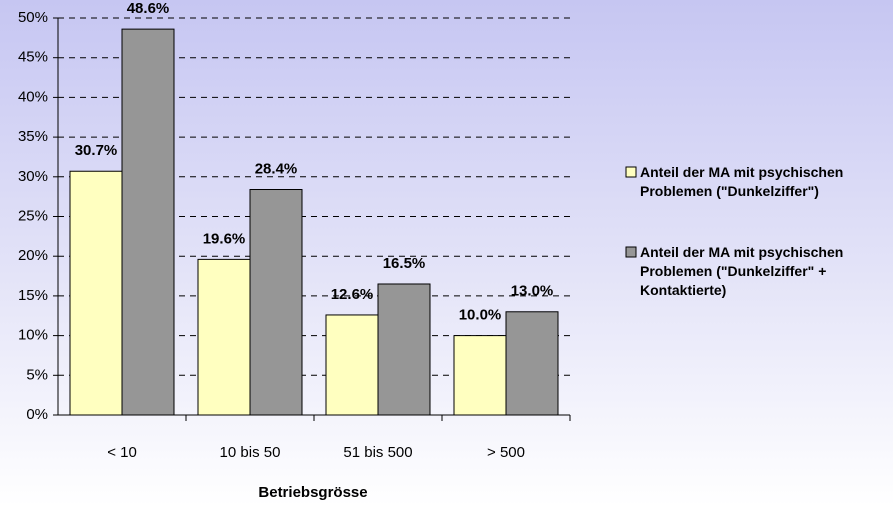 The image size is (893, 506). I want to click on value-label: 13.0%, so click(532, 291).